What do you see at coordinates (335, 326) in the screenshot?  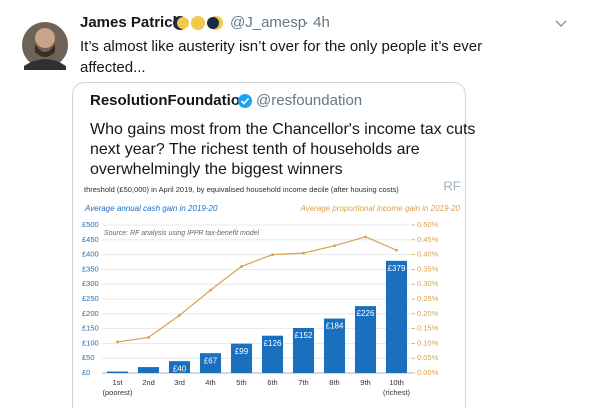 I see `value-label: £184` at bounding box center [335, 326].